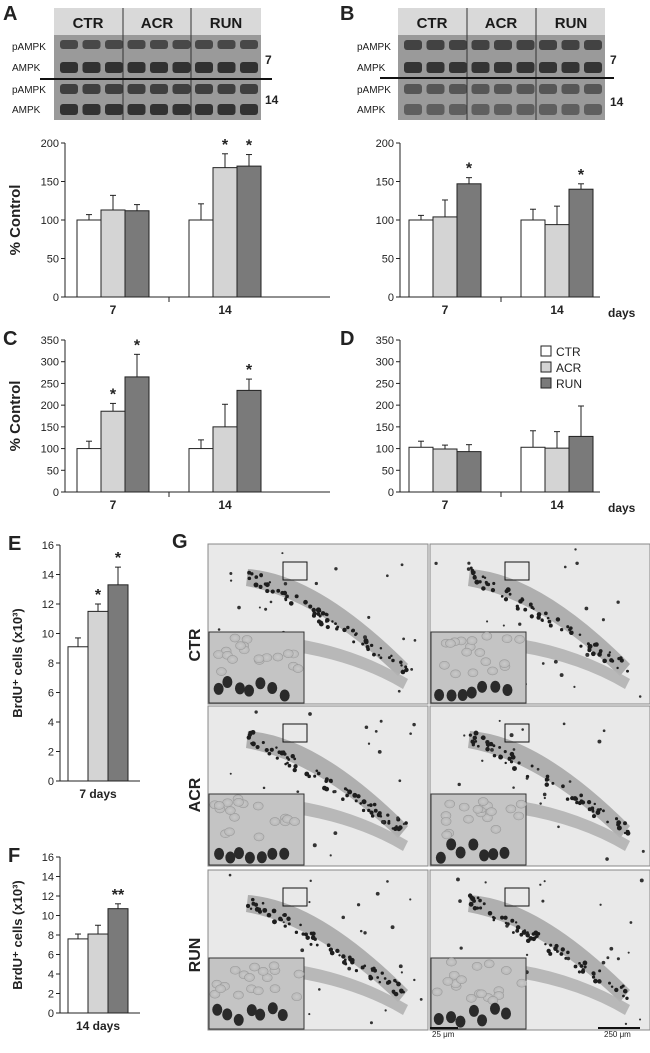 The height and width of the screenshot is (1053, 650). What do you see at coordinates (272, 100) in the screenshot?
I see `blot-day-label: 14` at bounding box center [272, 100].